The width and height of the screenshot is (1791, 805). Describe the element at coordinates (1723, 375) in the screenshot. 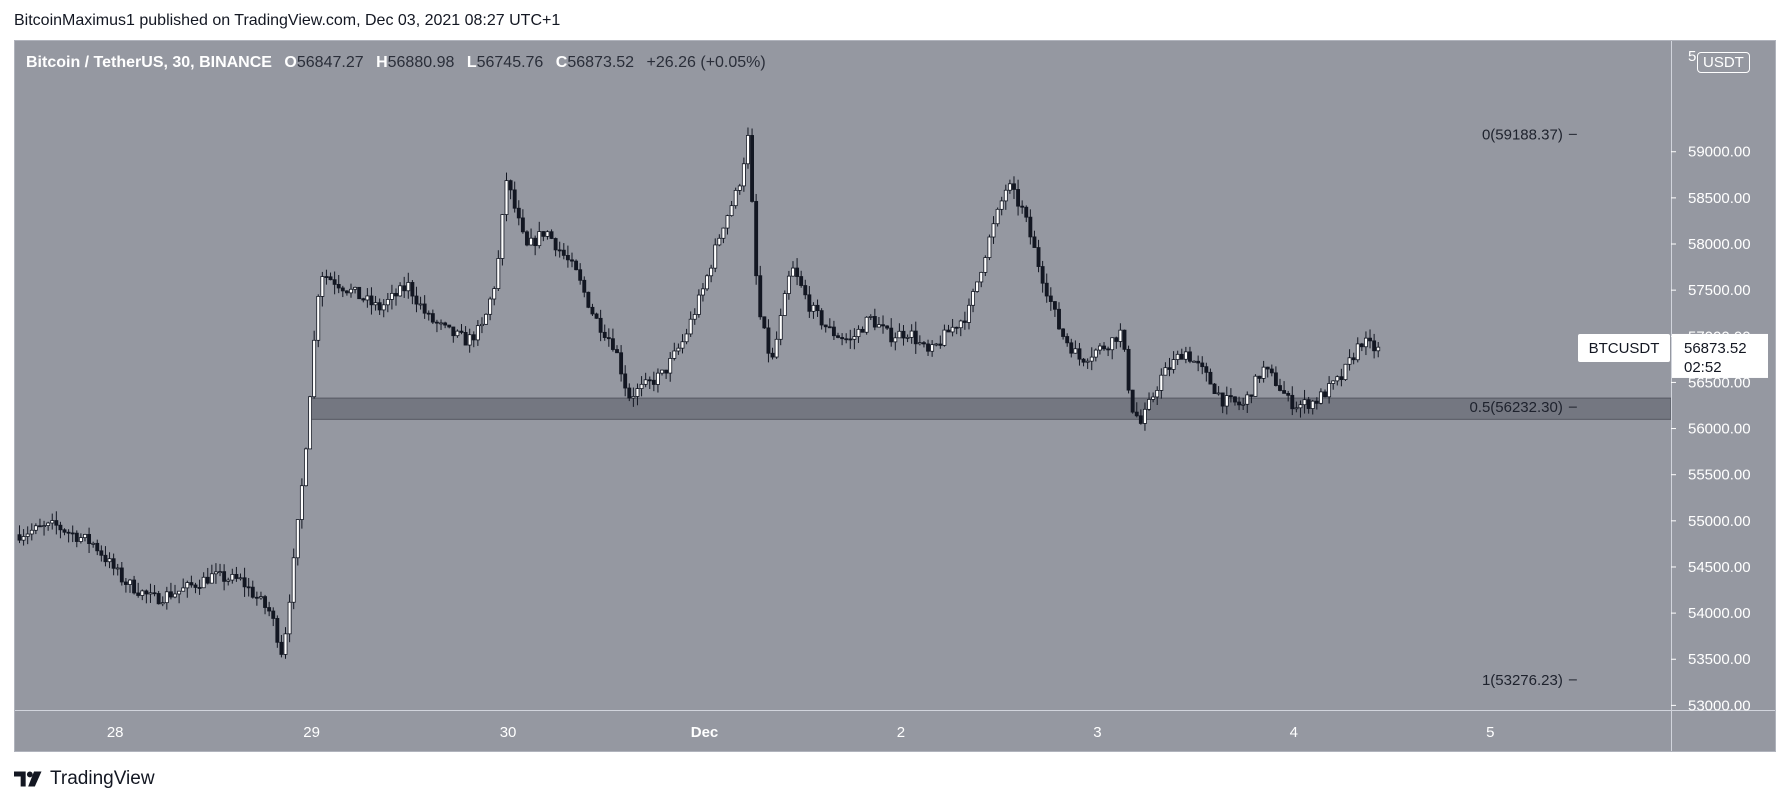

I see `price-axis` at that location.